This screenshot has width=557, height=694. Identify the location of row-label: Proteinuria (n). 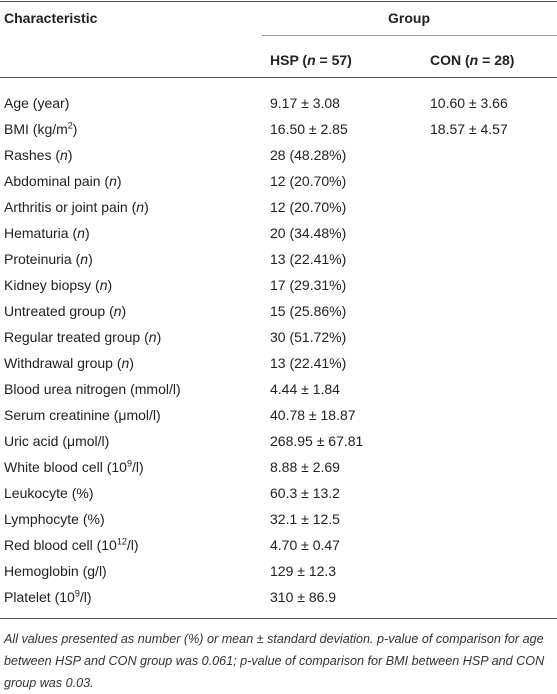
(48, 259).